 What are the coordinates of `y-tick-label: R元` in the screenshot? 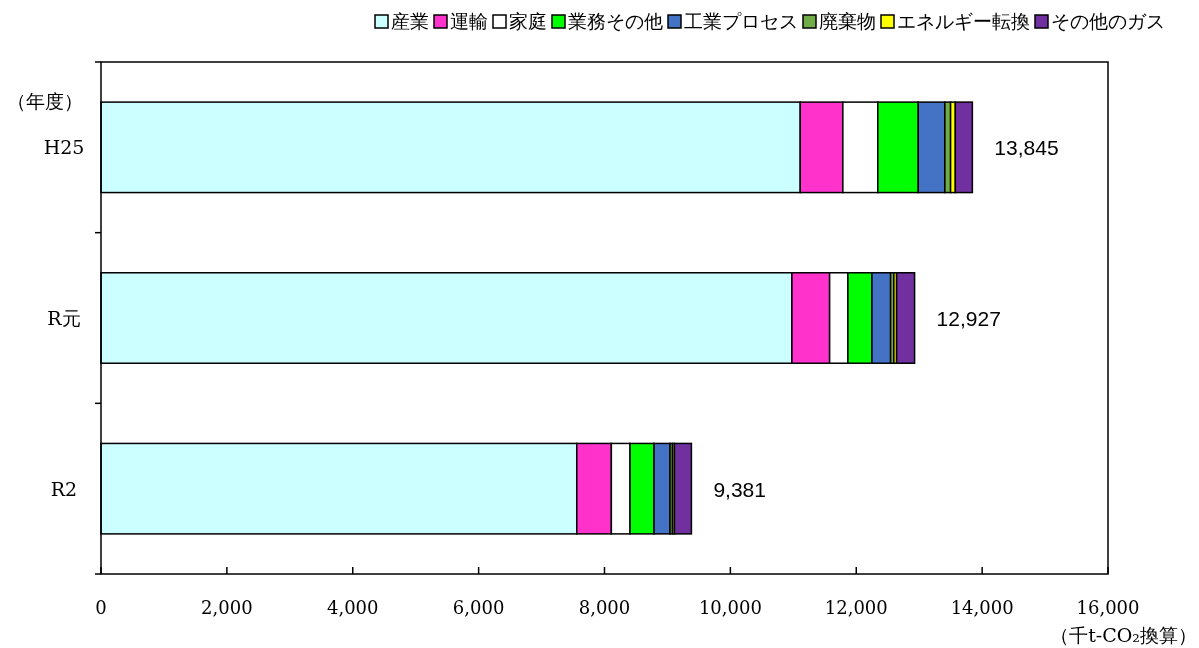 It's located at (64, 318).